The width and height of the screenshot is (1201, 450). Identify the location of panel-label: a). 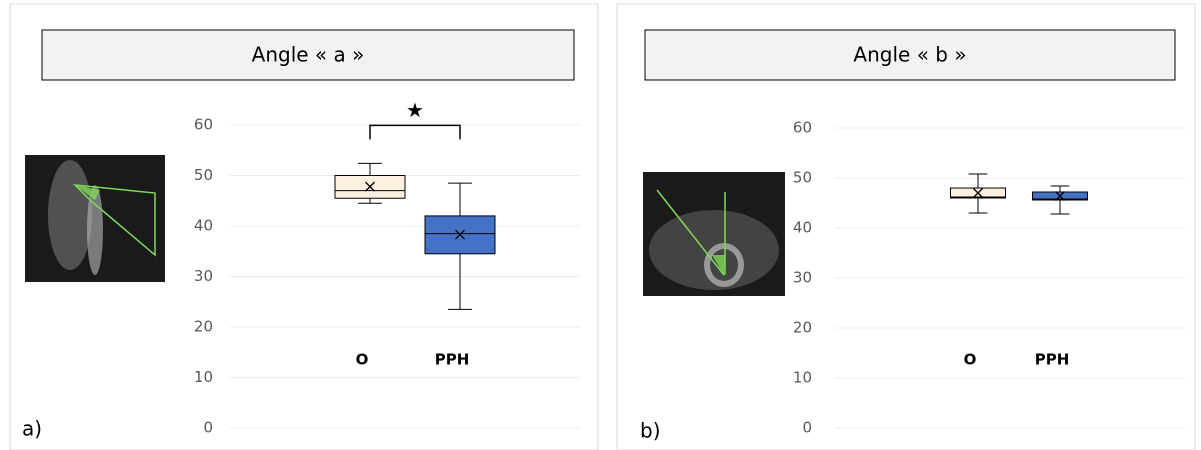
(32, 429).